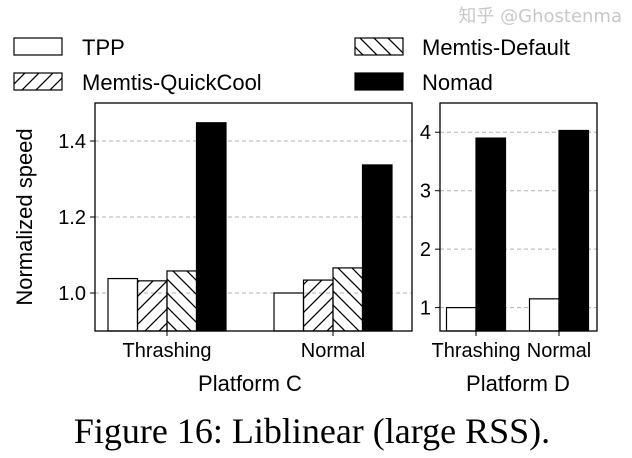  I want to click on x-axis-label-platform-d: Platform D, so click(518, 383).